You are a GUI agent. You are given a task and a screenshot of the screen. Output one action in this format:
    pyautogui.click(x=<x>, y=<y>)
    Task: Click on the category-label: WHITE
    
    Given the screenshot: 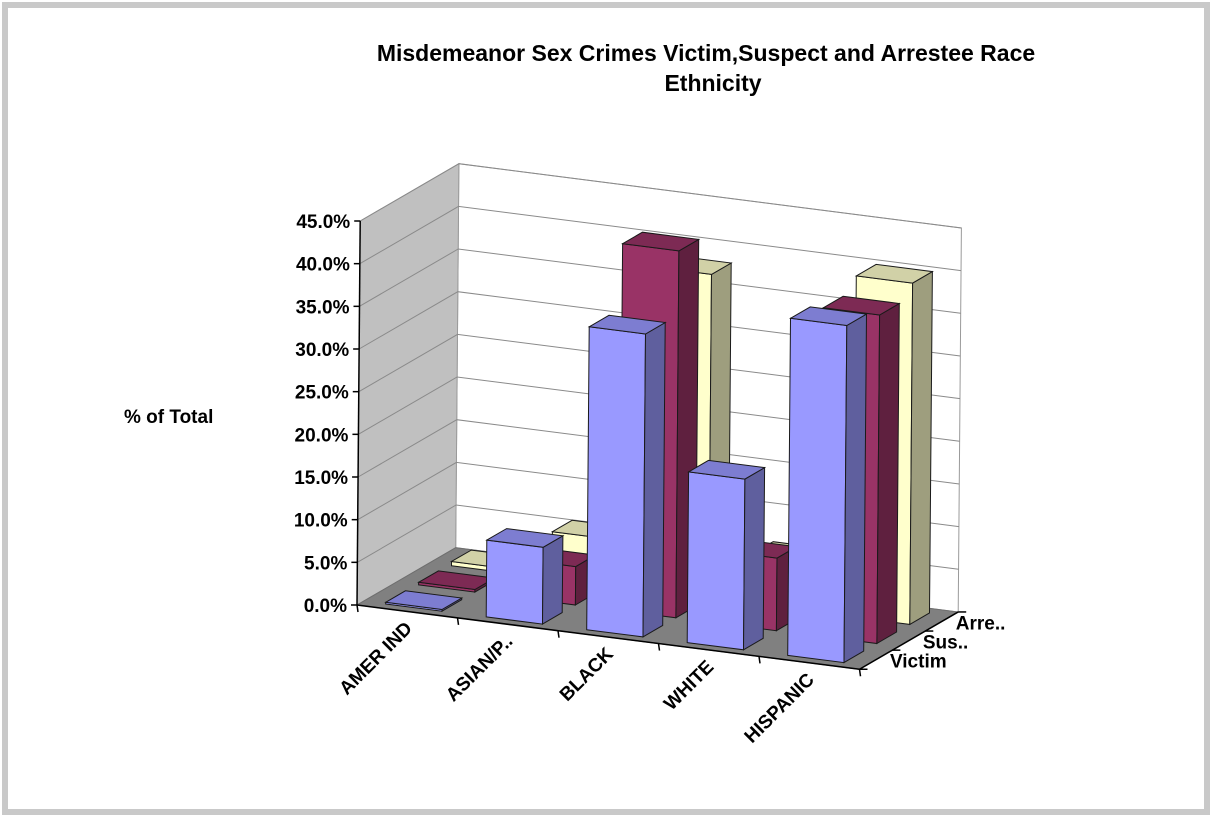 What is the action you would take?
    pyautogui.click(x=689, y=686)
    